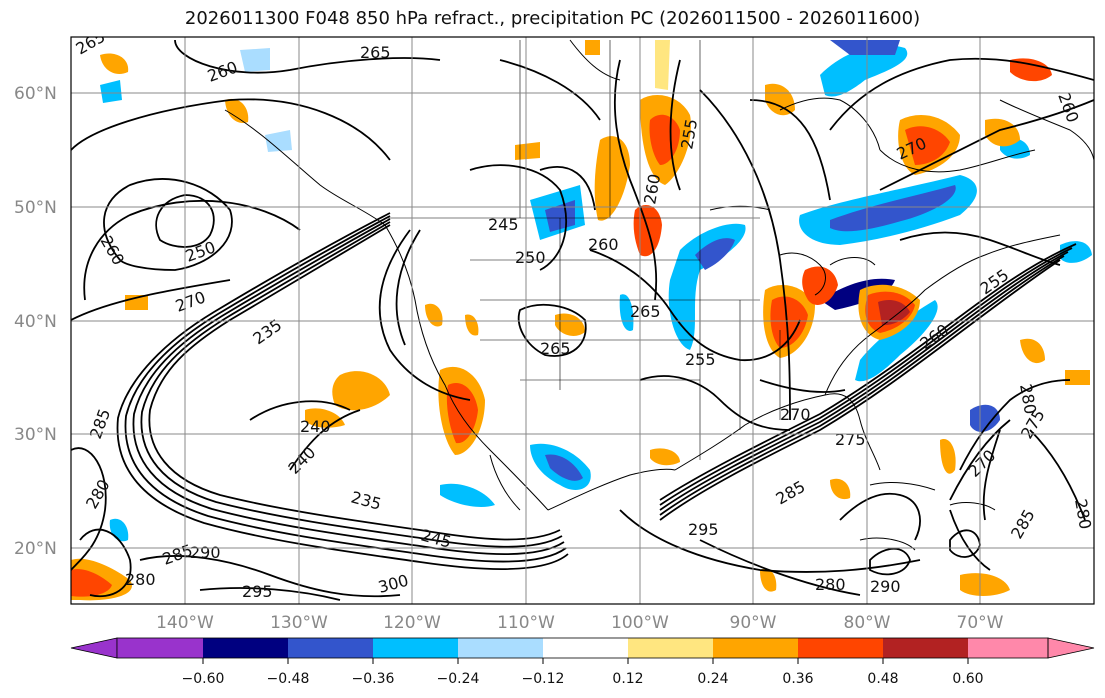  Describe the element at coordinates (867, 623) in the screenshot. I see `lon-label: 80°W` at that location.